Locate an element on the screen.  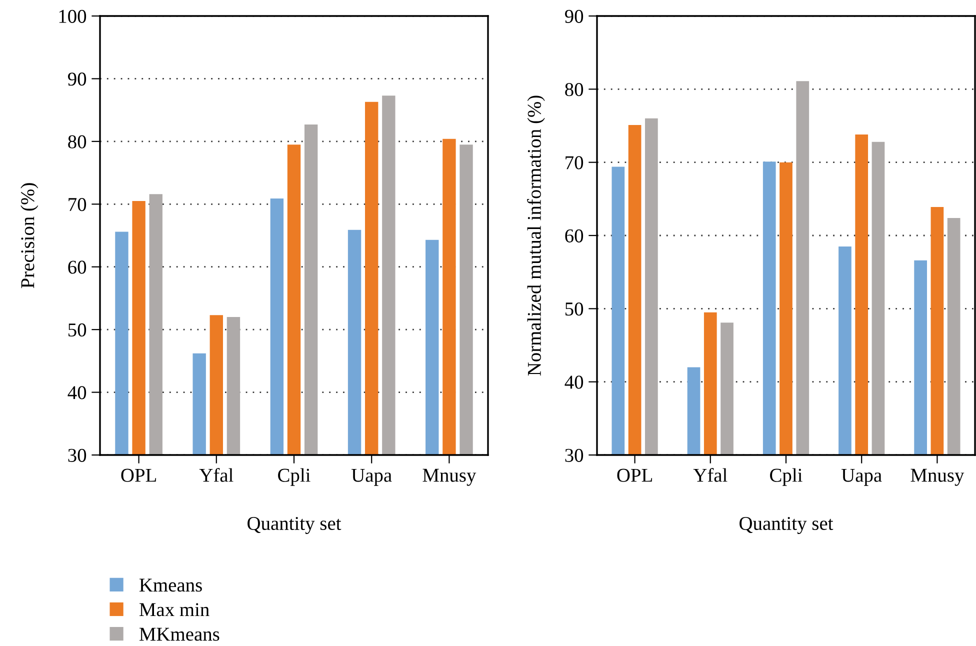
y-axis-title: Precision (%) is located at coordinates (29, 235).